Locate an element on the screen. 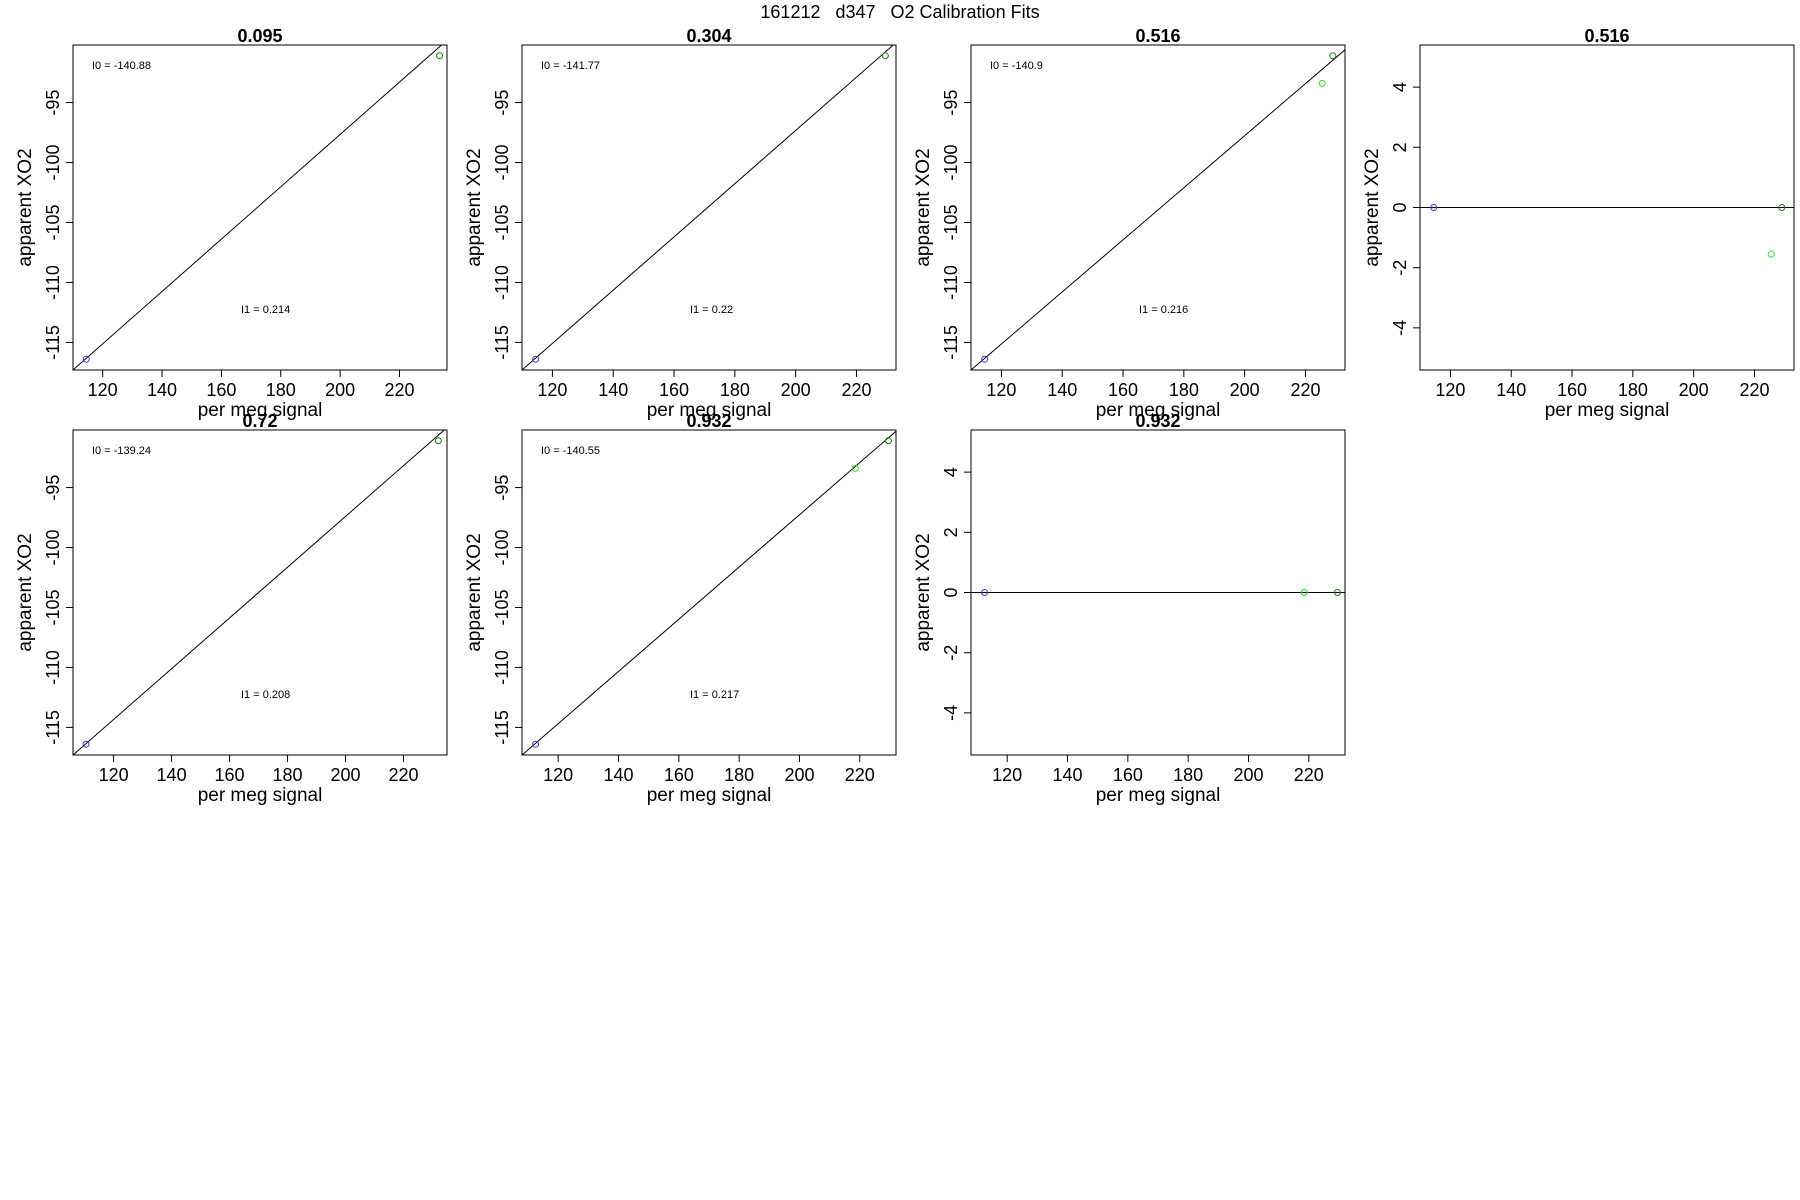 The height and width of the screenshot is (1200, 1800). y-tick-label: -2 is located at coordinates (1400, 268).